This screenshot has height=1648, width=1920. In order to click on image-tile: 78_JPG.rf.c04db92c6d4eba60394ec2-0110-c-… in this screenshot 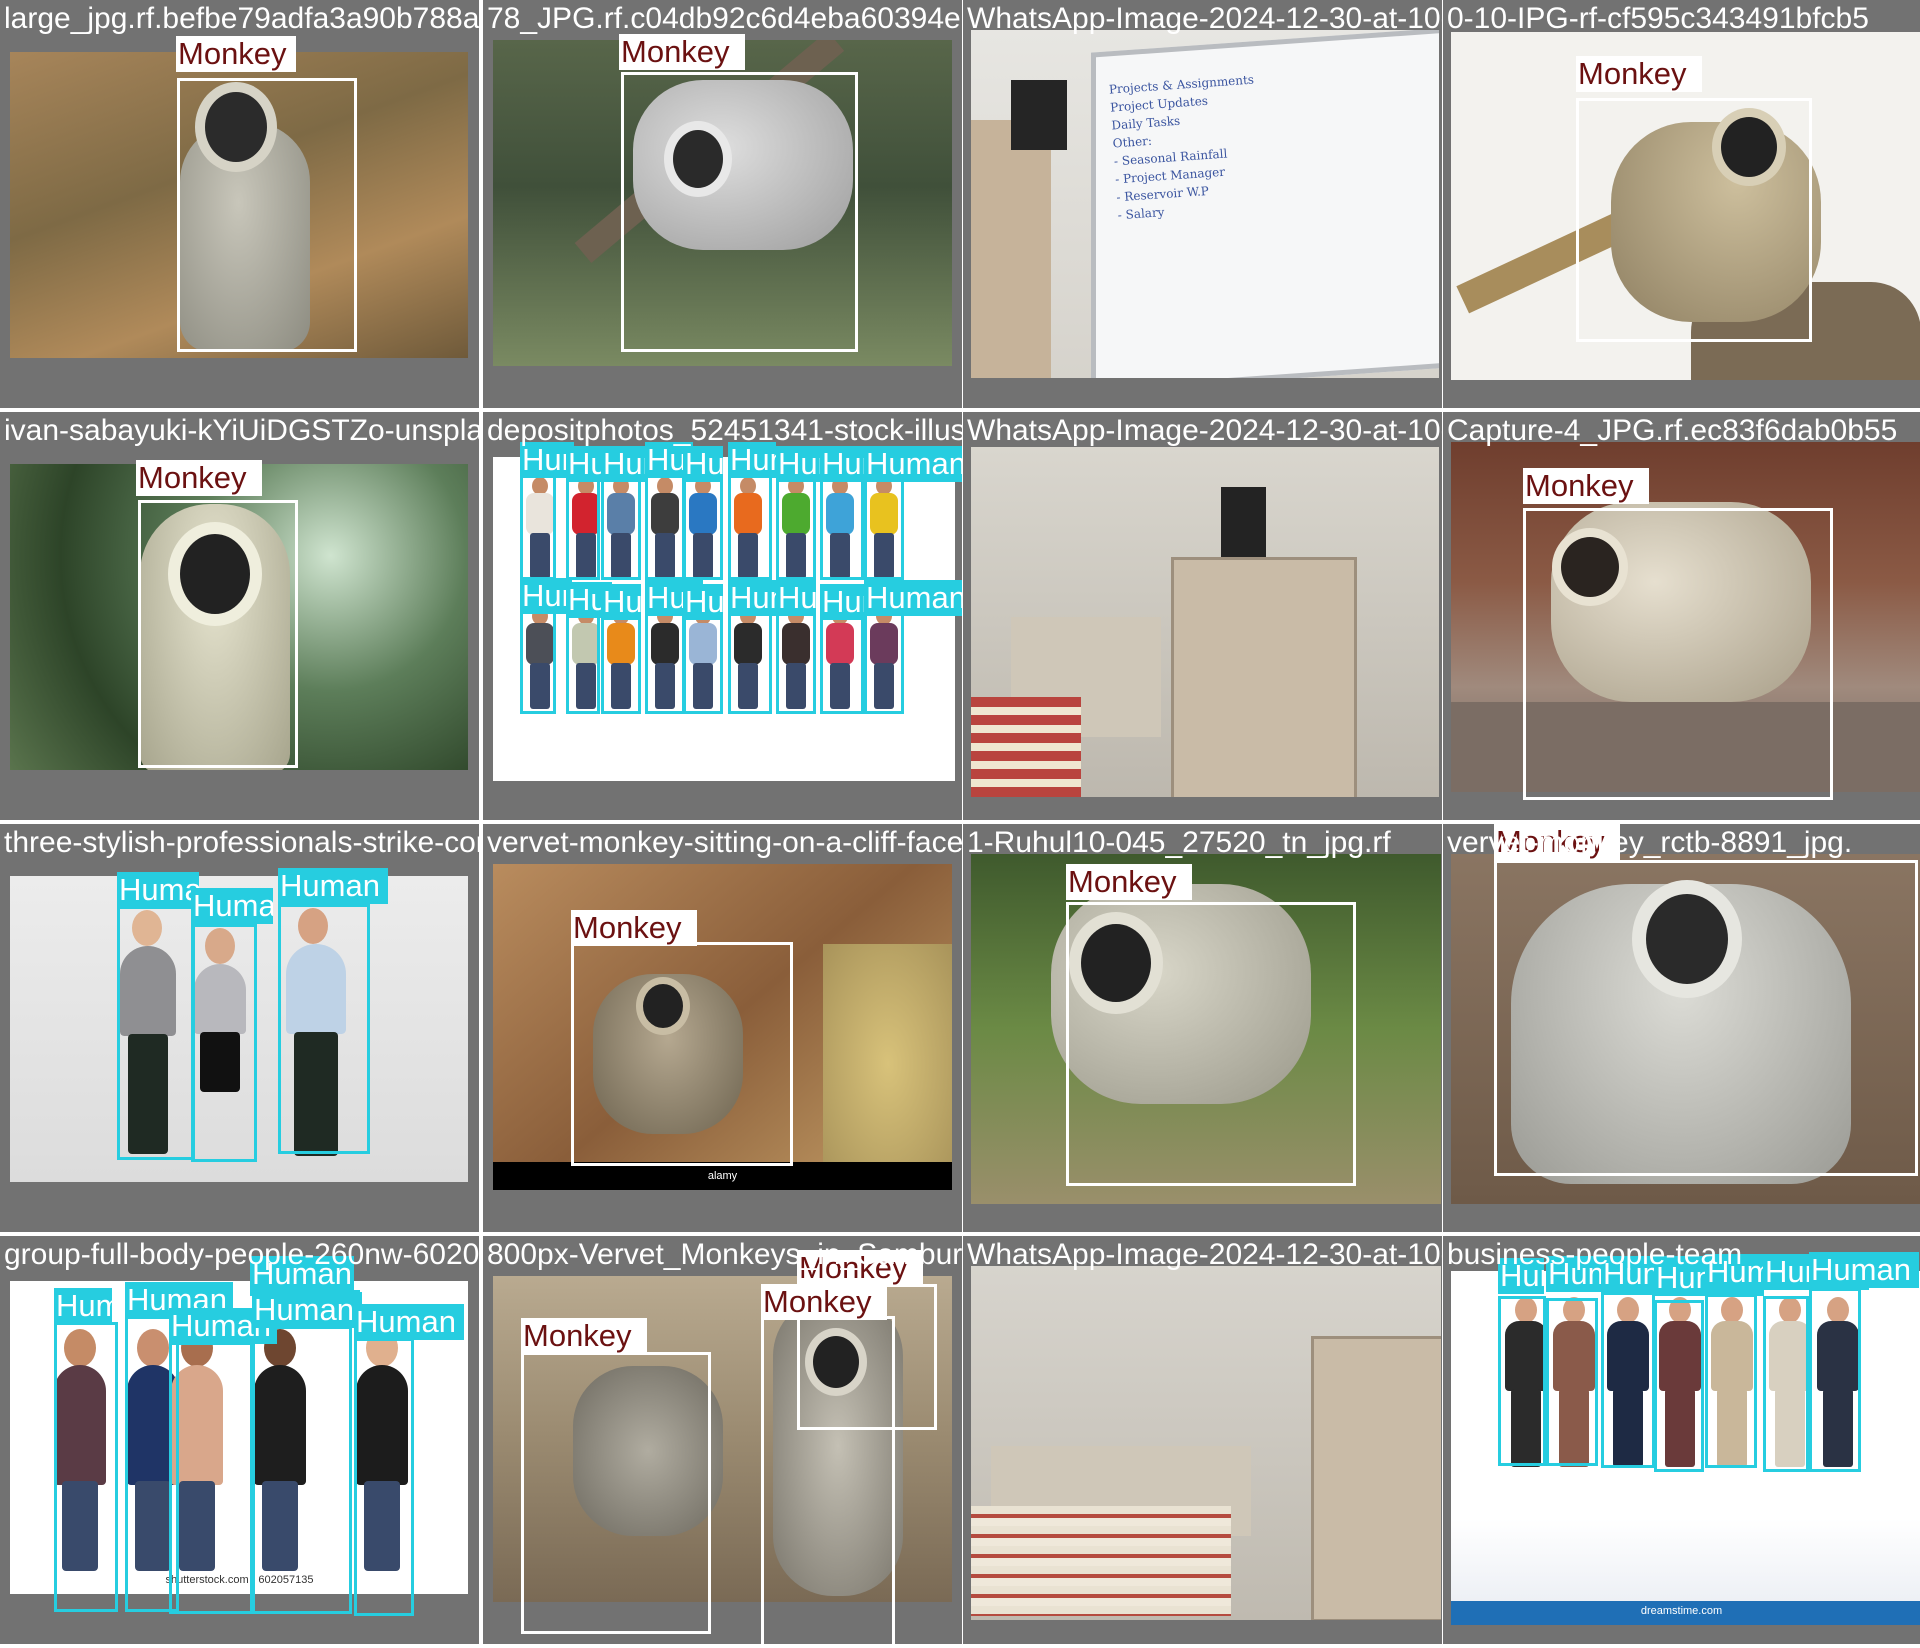, I will do `click(722, 204)`.